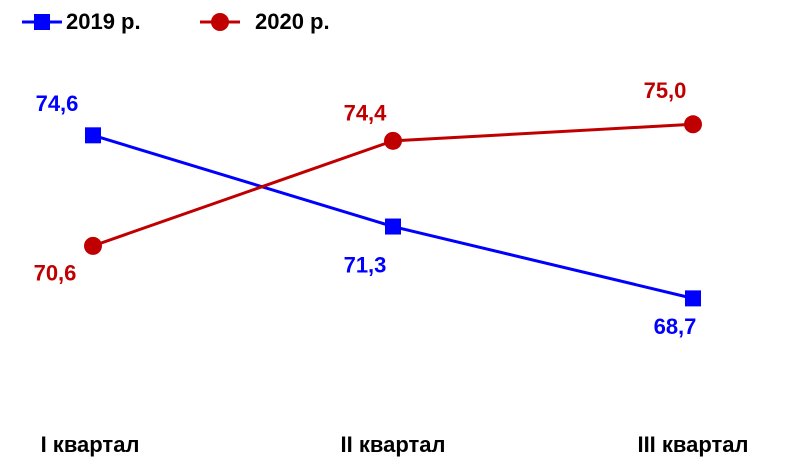 The height and width of the screenshot is (469, 793). What do you see at coordinates (57, 103) in the screenshot?
I see `data-label: 74,6` at bounding box center [57, 103].